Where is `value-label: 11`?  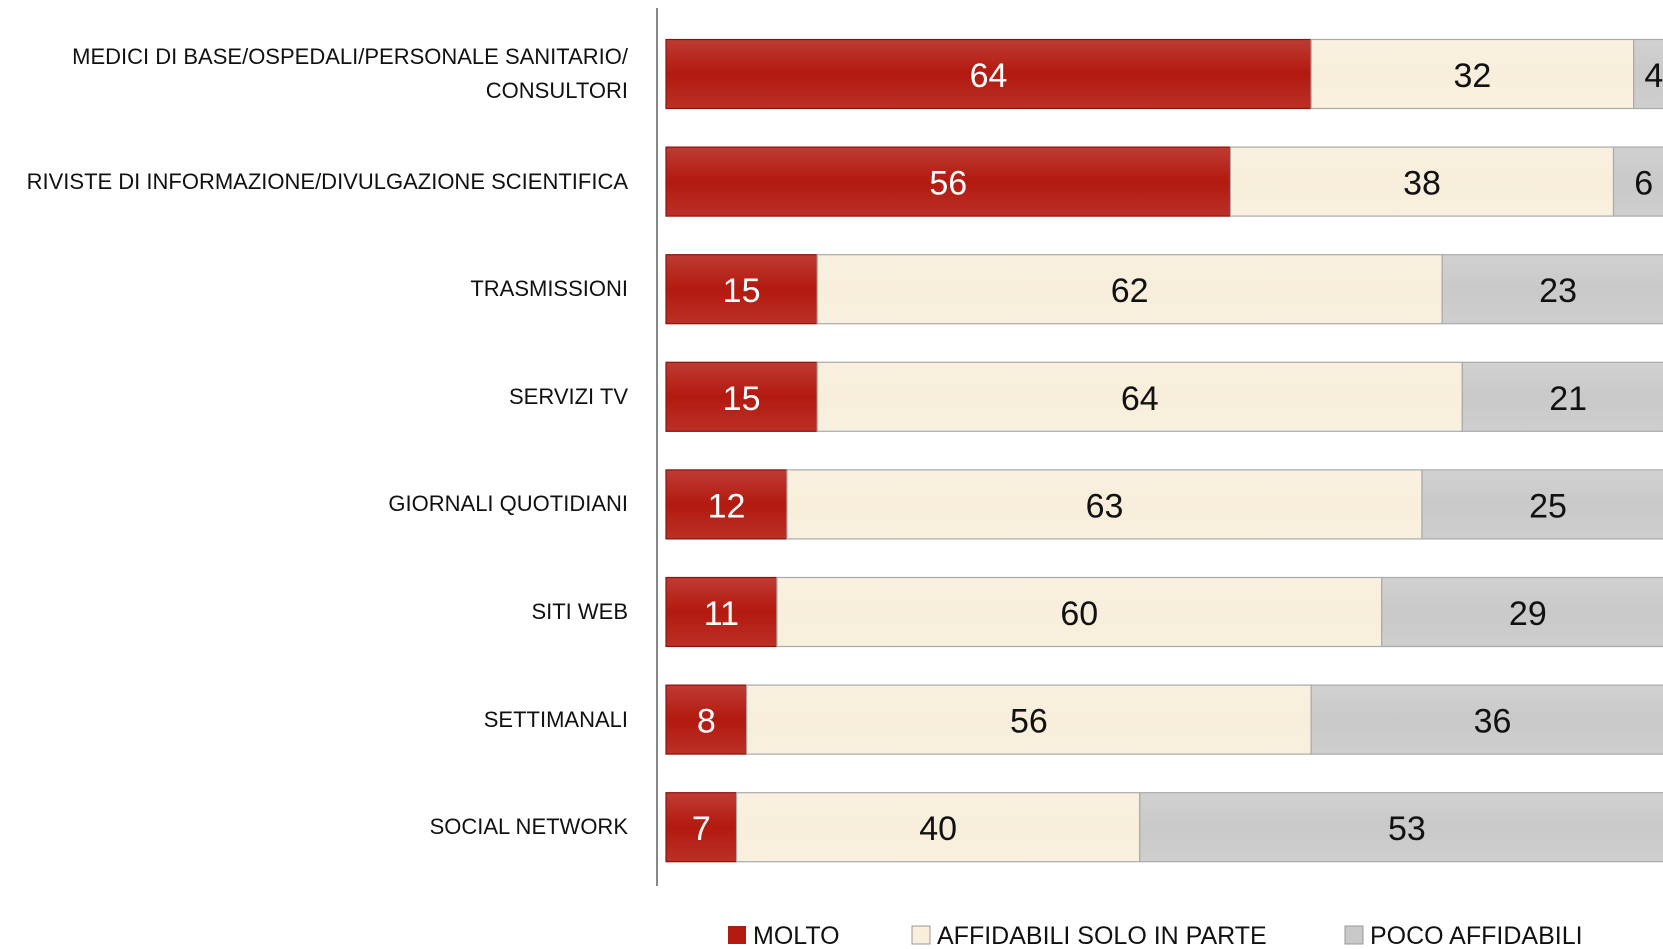
value-label: 11 is located at coordinates (721, 614).